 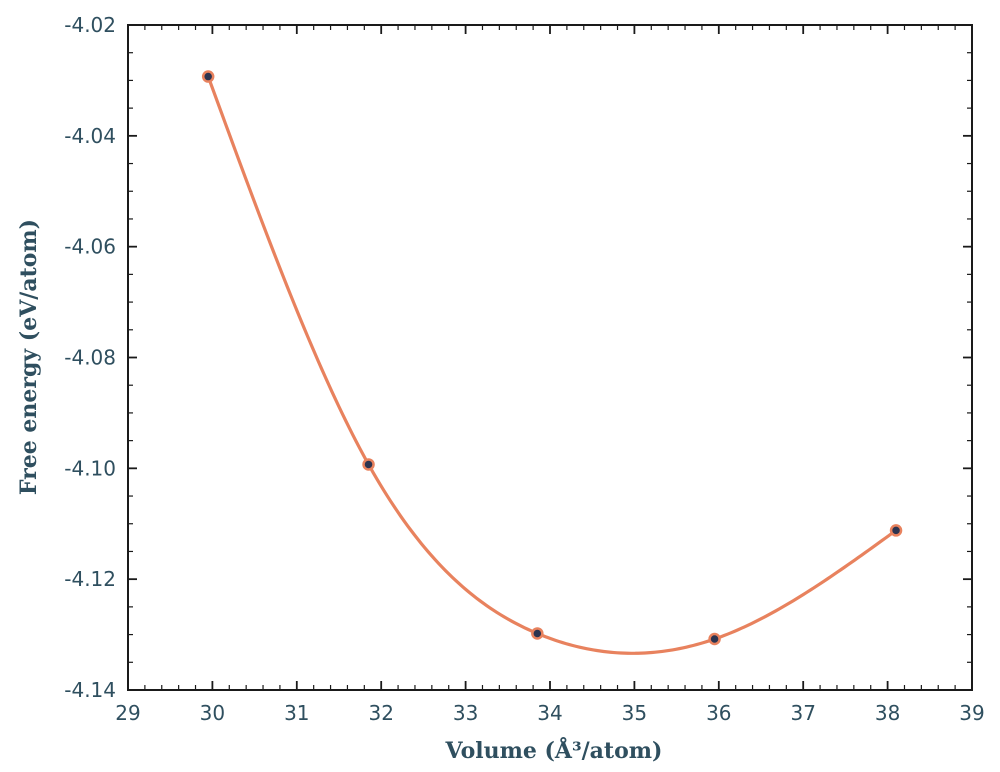 I want to click on x-tick-label: 38, so click(x=887, y=713).